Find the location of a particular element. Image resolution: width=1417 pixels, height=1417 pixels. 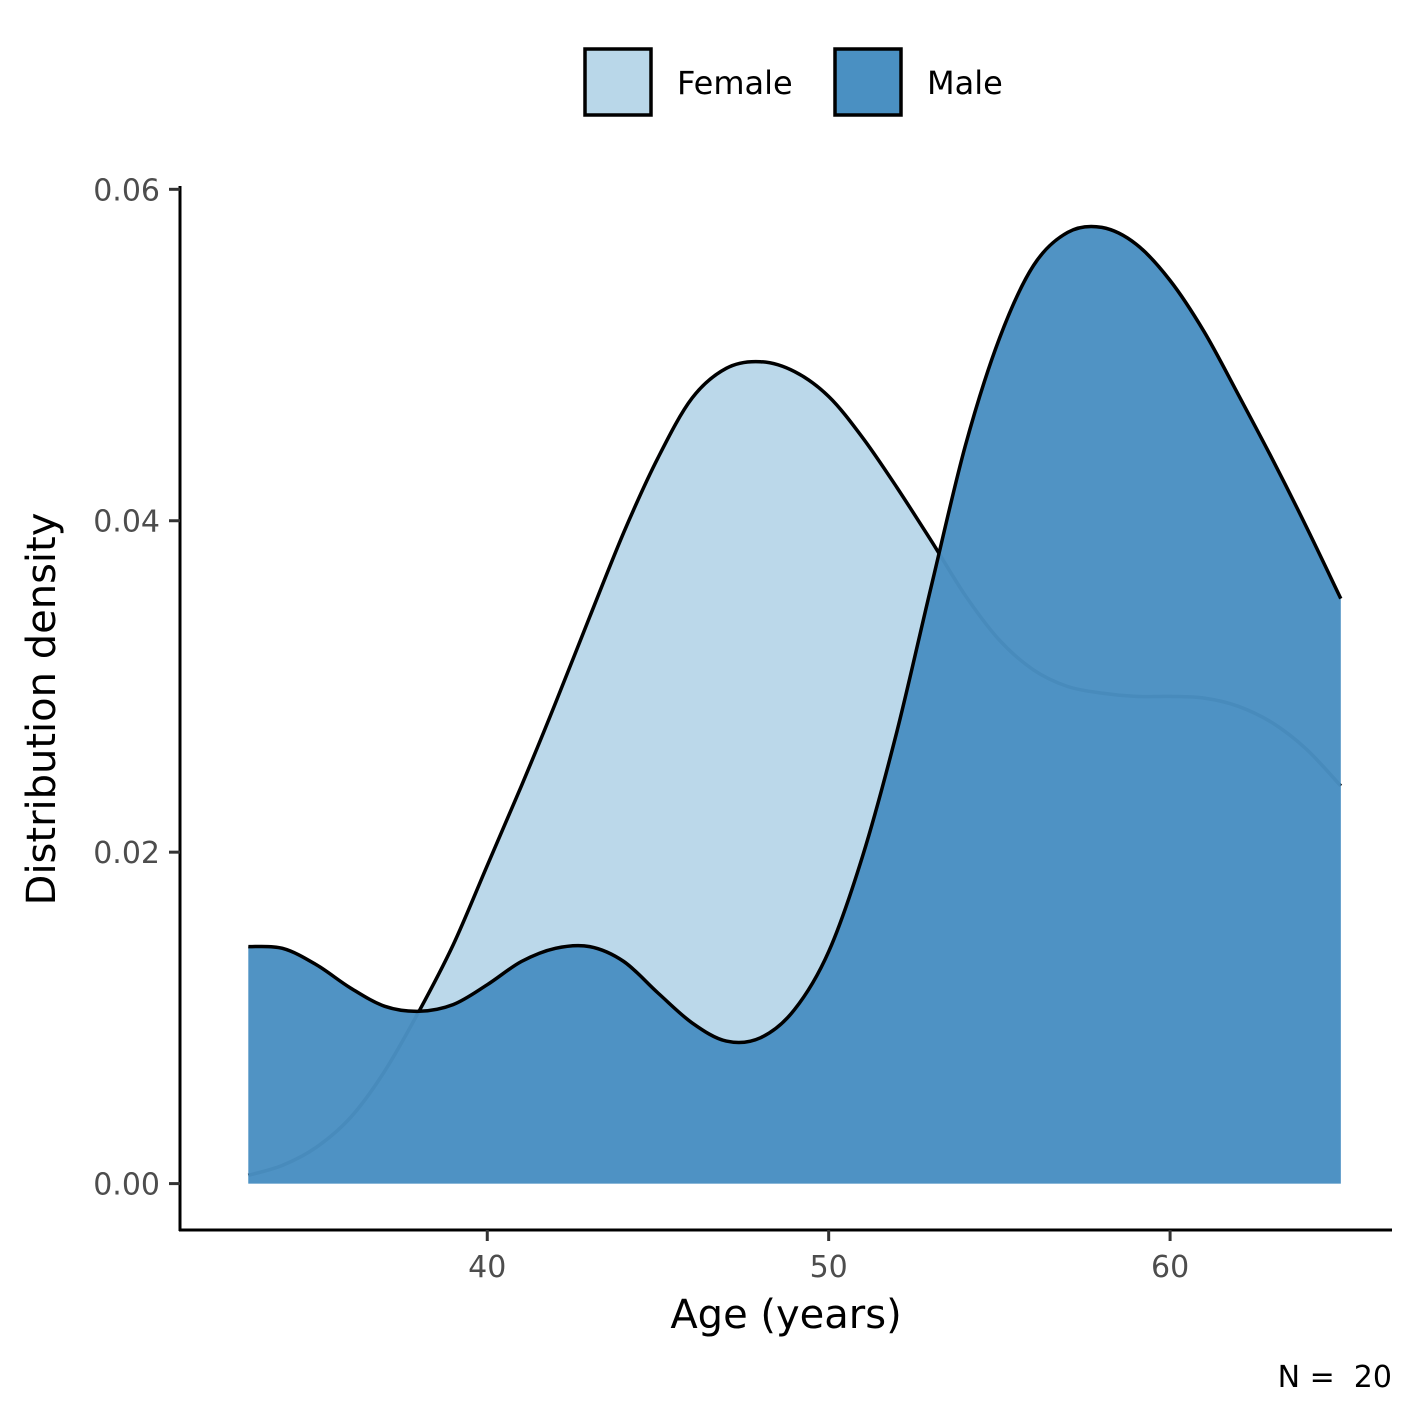

x-tick-label: 40 is located at coordinates (487, 1267).